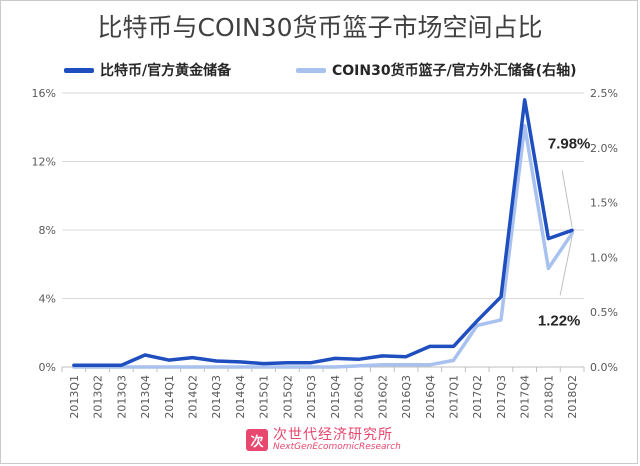  I want to click on x-axis-tick-label: 2015Q1, so click(264, 397).